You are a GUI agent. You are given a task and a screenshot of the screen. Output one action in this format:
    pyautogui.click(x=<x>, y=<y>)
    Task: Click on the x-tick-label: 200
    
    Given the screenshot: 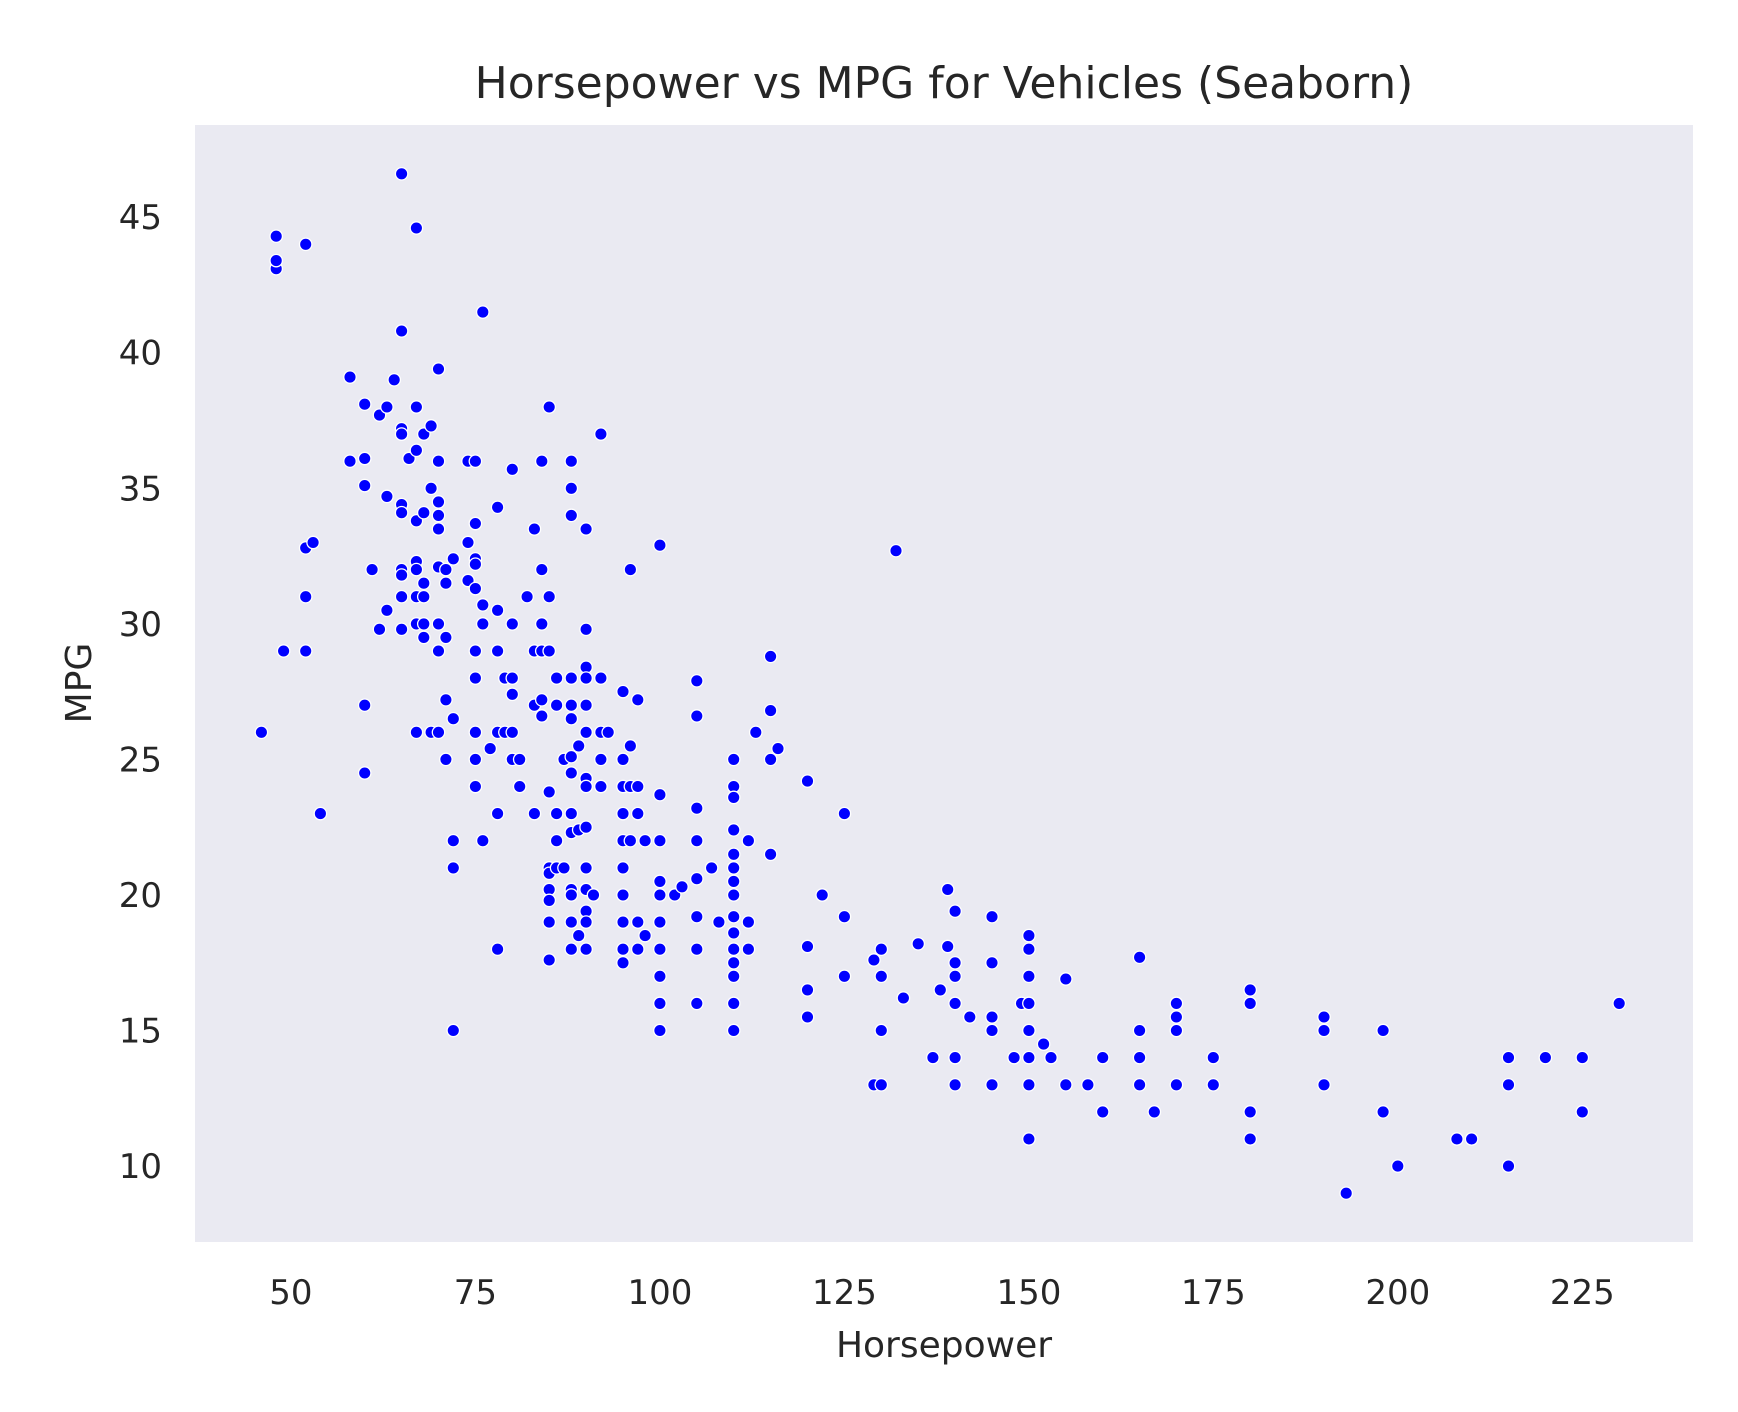 What is the action you would take?
    pyautogui.click(x=1397, y=1293)
    